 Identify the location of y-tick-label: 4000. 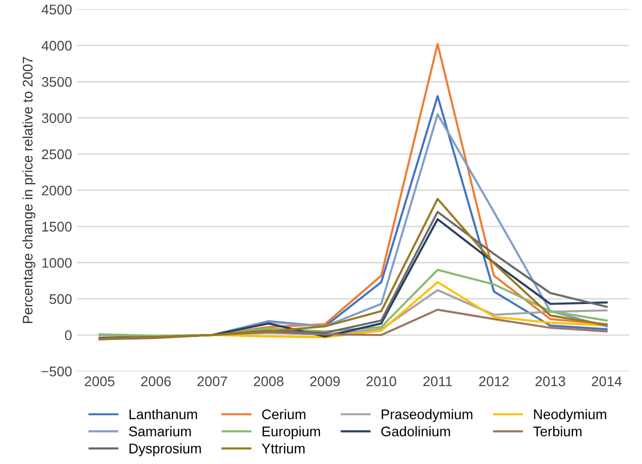
(57, 45).